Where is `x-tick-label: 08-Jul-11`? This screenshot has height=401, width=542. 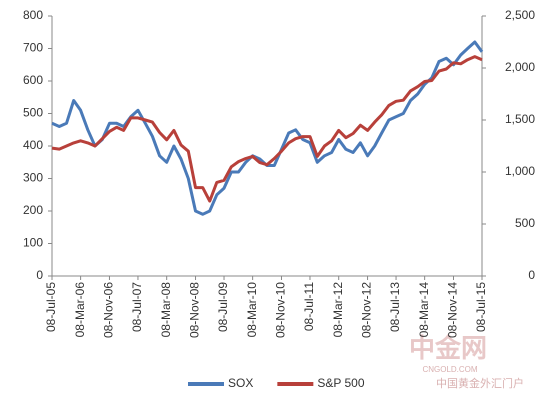 x-tick-label: 08-Jul-11 is located at coordinates (309, 306).